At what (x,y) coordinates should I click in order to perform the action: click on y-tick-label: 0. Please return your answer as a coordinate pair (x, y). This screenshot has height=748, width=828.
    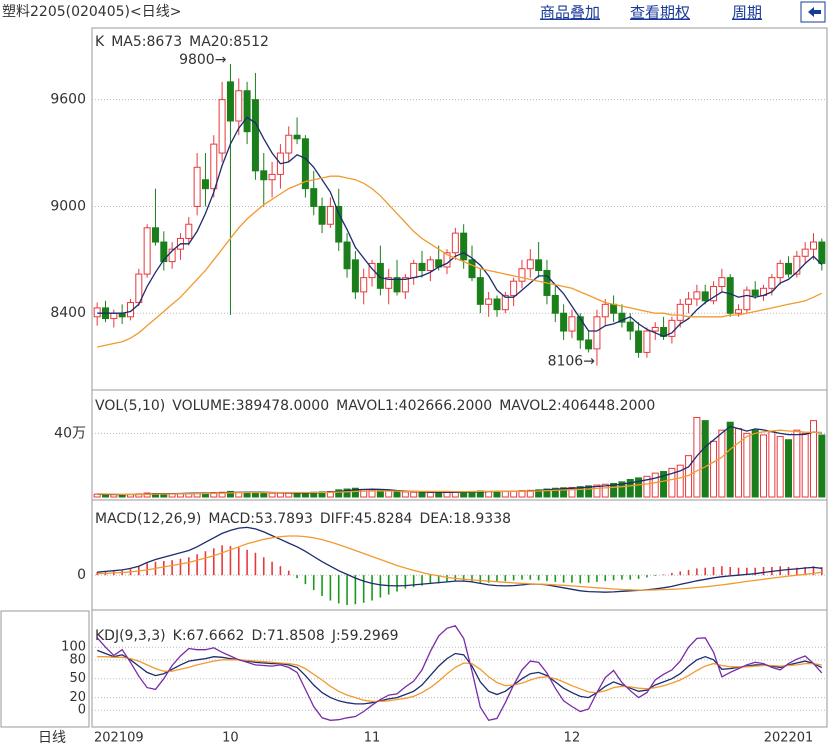
    Looking at the image, I should click on (81, 575).